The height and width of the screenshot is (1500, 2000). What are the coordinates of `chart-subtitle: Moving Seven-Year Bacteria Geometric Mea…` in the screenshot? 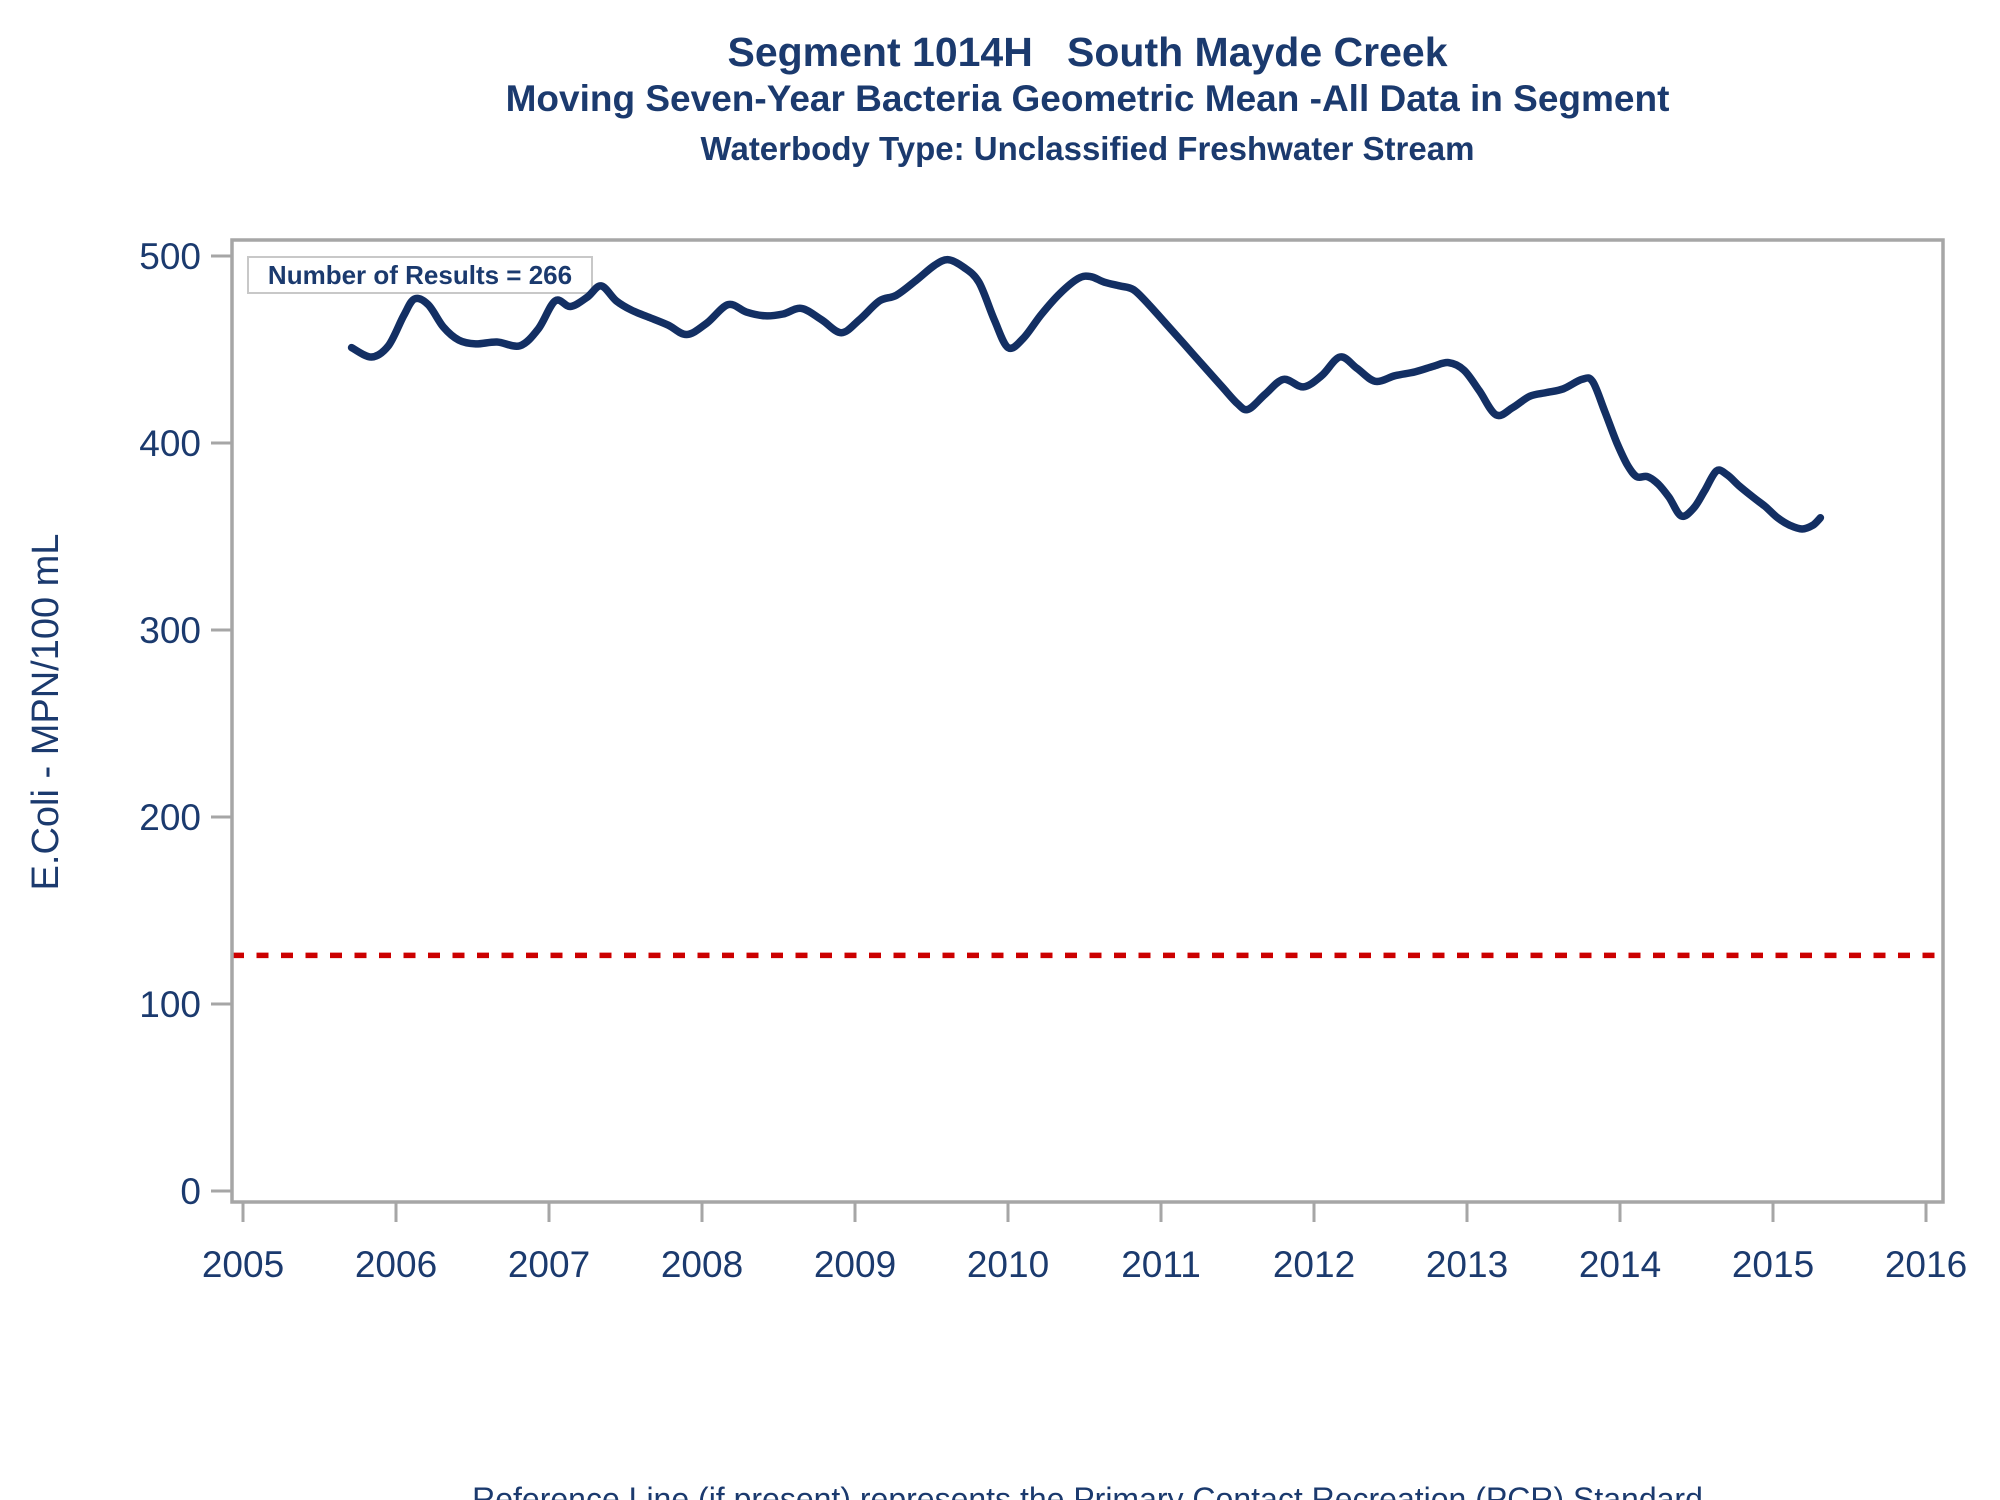 It's located at (1087, 98).